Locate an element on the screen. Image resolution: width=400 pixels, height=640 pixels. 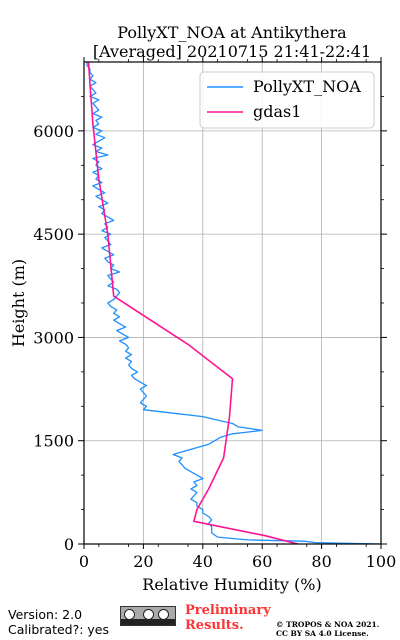
x-tick-label: 60 is located at coordinates (262, 561).